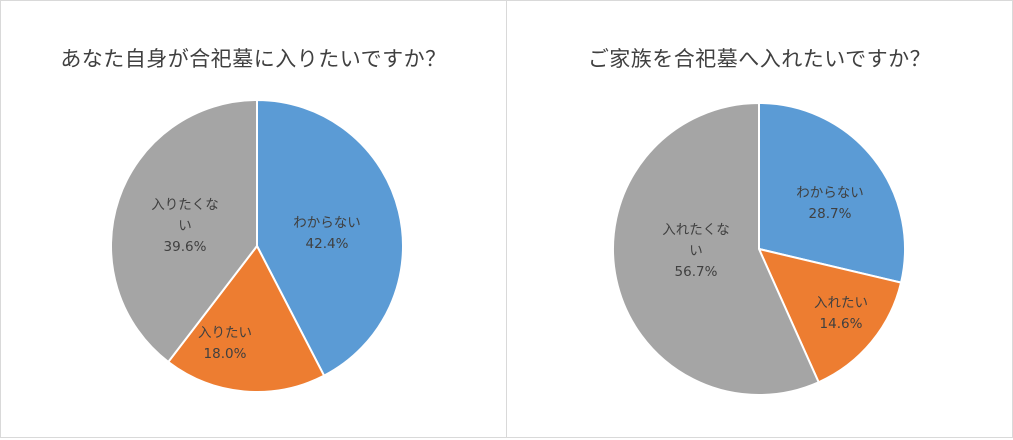  I want to click on slice-value-1-1: 14.6%, so click(841, 324).